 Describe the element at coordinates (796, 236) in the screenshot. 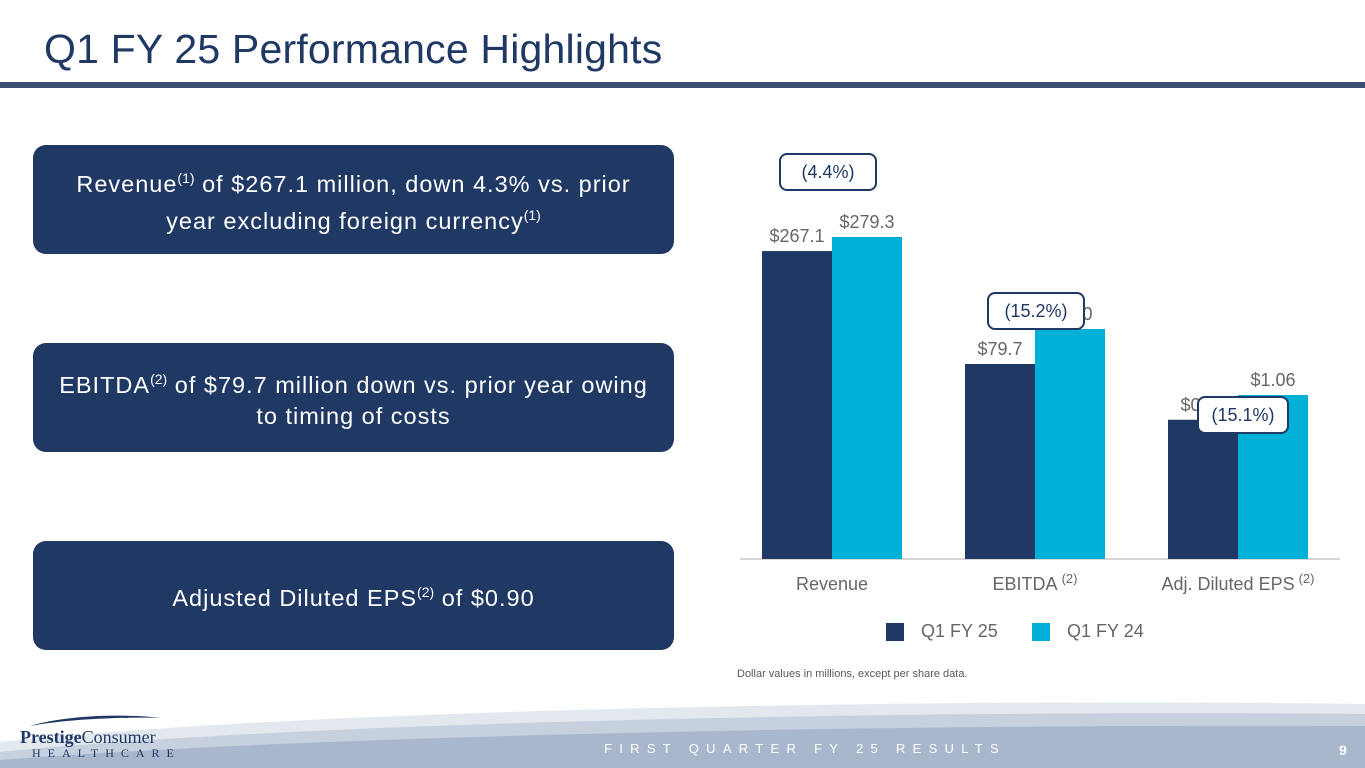

I see `data-label: $267.1` at that location.